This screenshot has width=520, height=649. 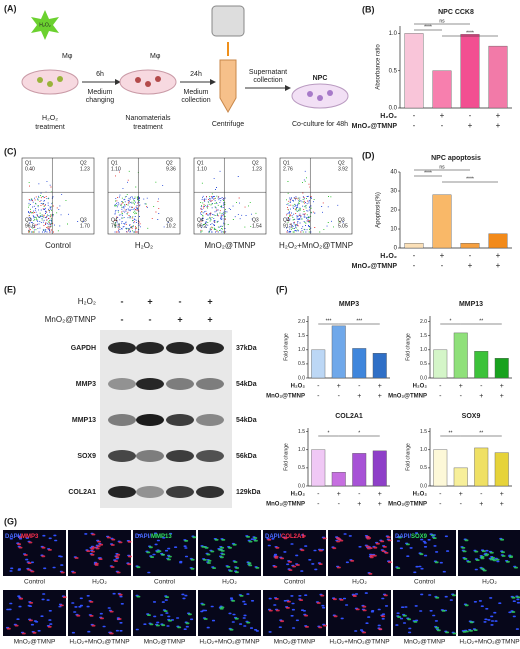 I want to click on step: changing, so click(x=100, y=100).